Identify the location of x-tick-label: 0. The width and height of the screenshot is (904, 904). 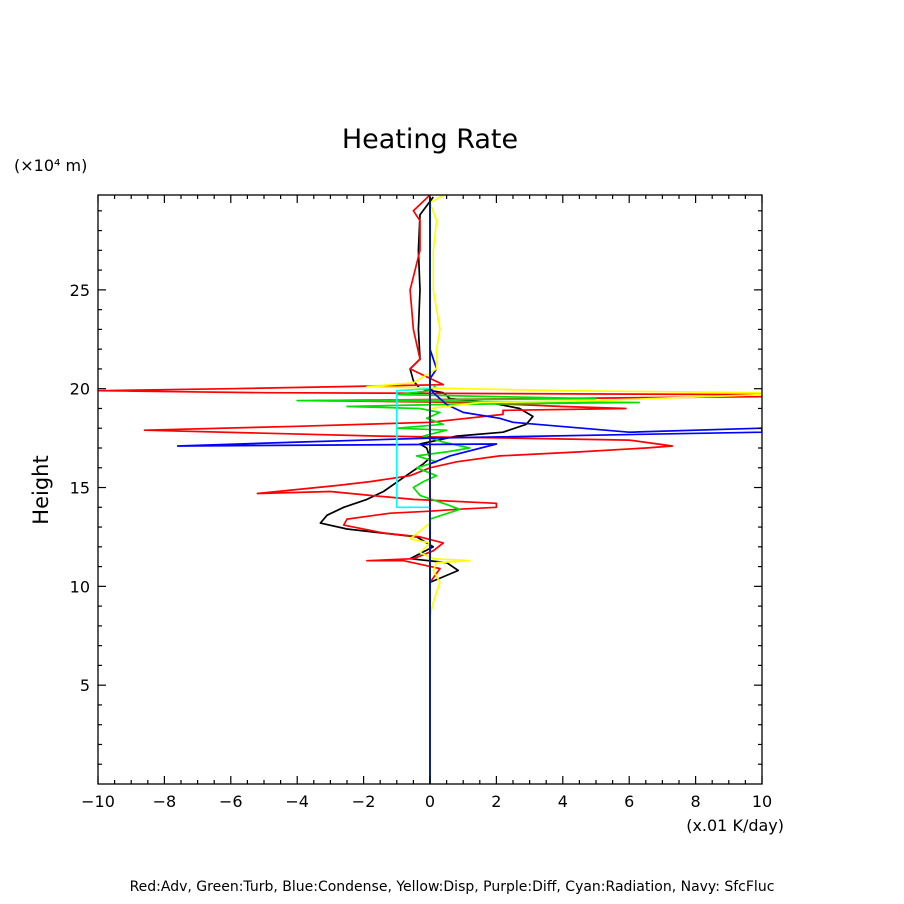
(430, 801).